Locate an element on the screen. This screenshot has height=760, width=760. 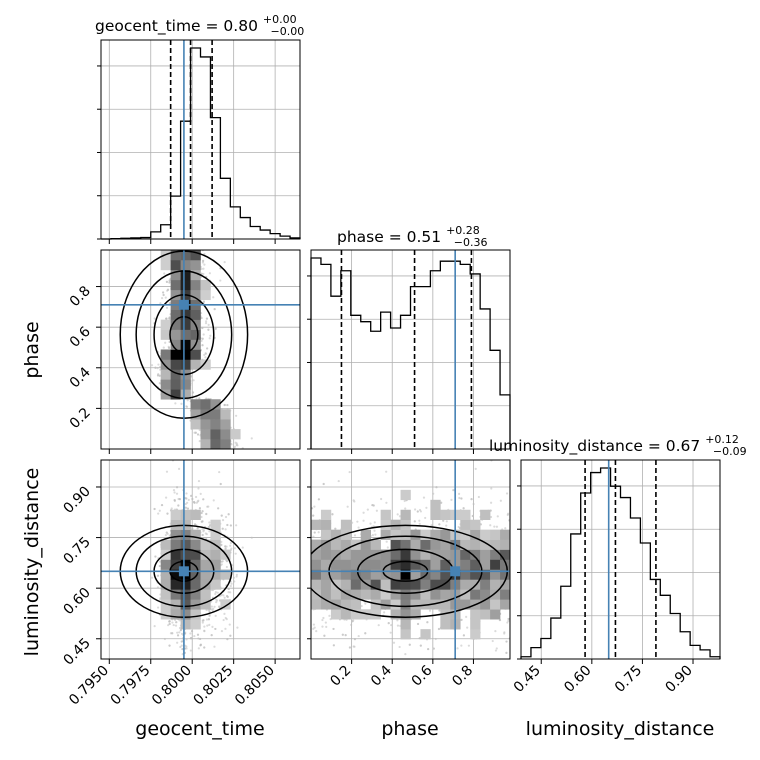
truth-marker is located at coordinates (183, 304).